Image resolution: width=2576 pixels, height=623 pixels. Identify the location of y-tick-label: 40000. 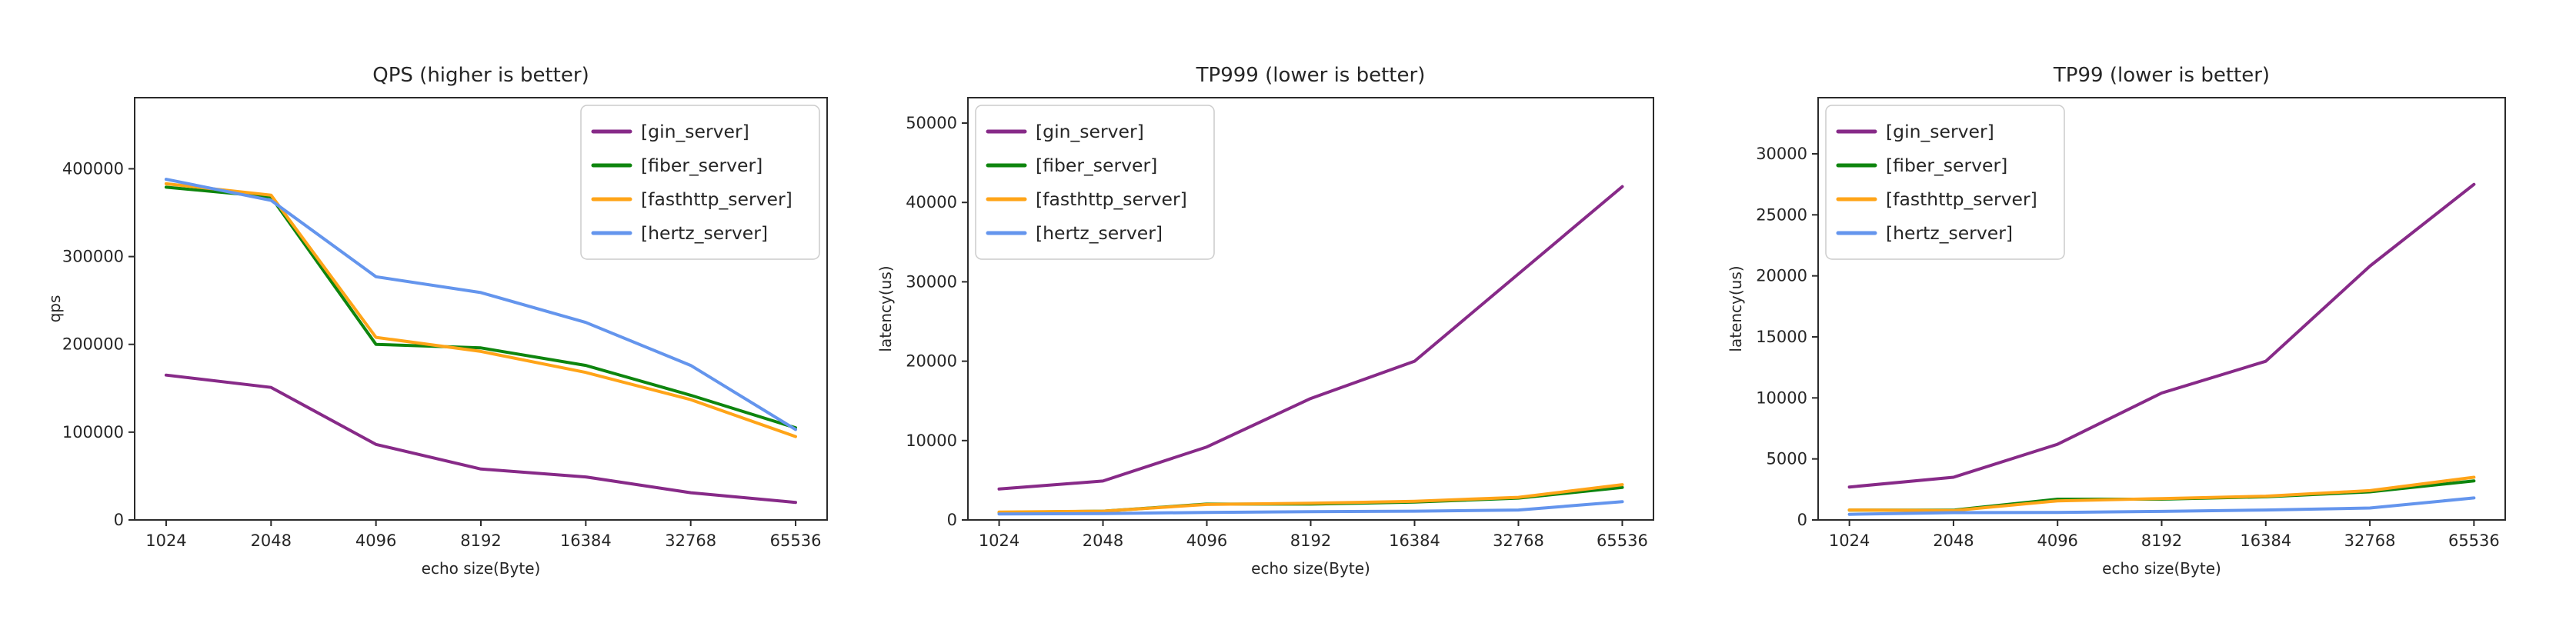
(932, 203).